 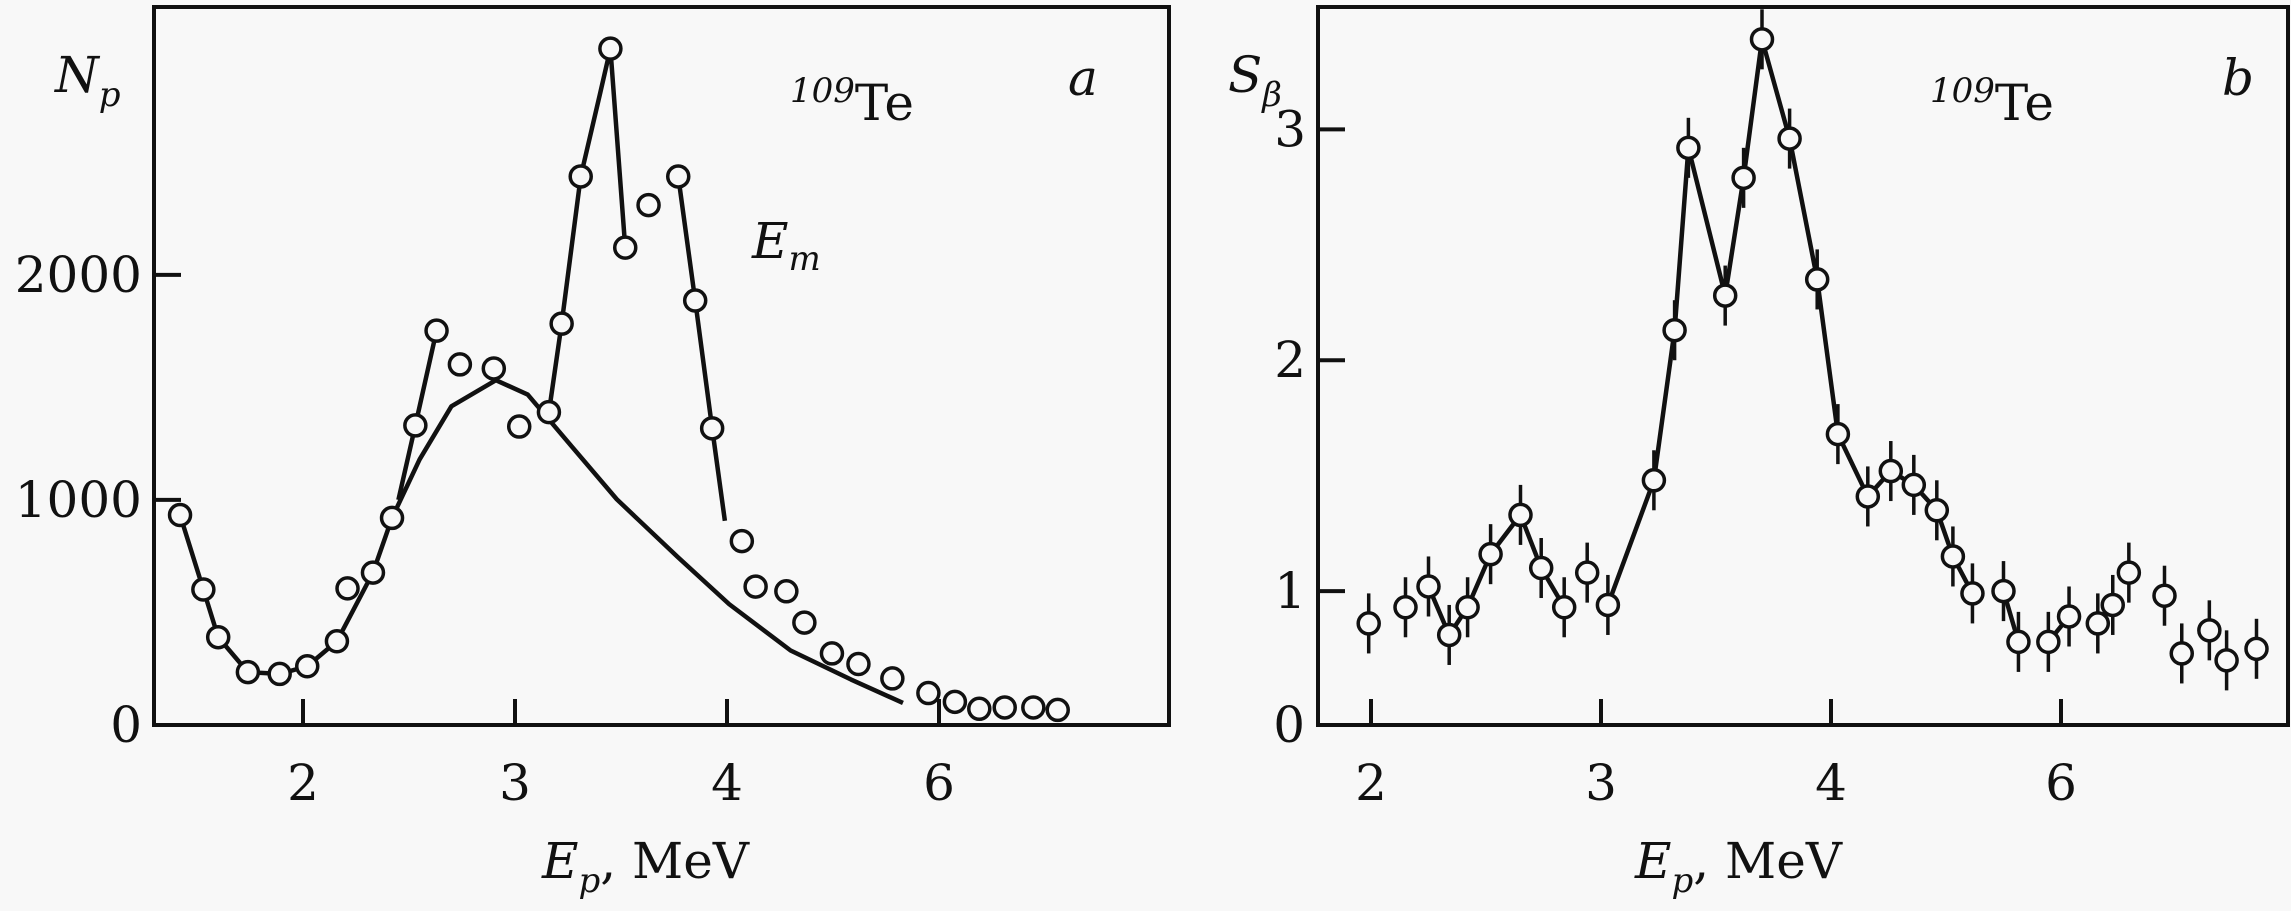 What do you see at coordinates (303, 783) in the screenshot?
I see `panel-a-x-tick-label: 2` at bounding box center [303, 783].